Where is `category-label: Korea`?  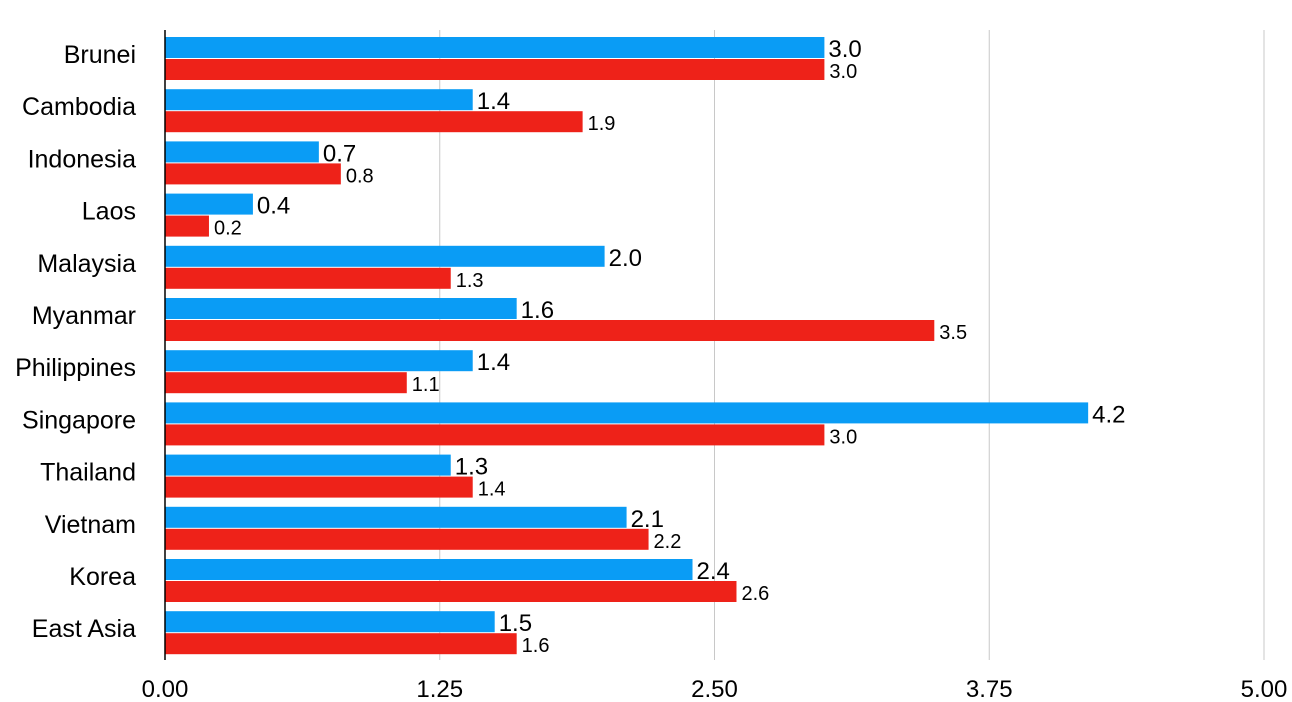
category-label: Korea is located at coordinates (102, 577).